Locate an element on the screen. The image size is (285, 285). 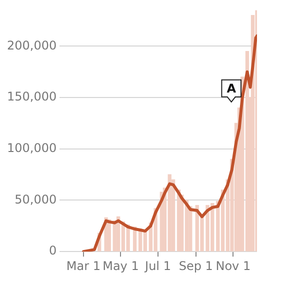
y-tick-label: 100,000 is located at coordinates (32, 148).